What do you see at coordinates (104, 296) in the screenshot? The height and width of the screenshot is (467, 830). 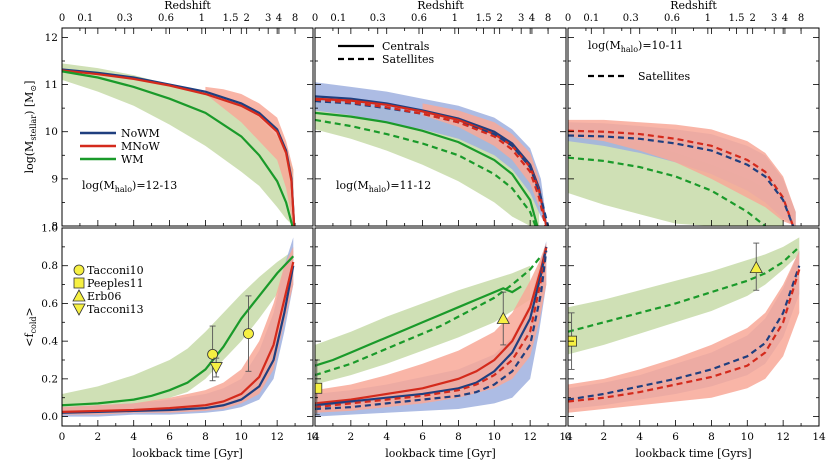 I see `legend-label-Erb06: Erb06` at bounding box center [104, 296].